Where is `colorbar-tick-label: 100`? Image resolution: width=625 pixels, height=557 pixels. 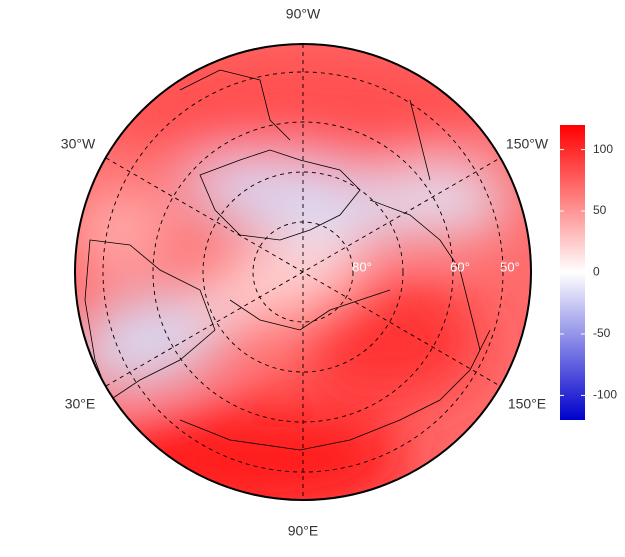 colorbar-tick-label: 100 is located at coordinates (603, 149).